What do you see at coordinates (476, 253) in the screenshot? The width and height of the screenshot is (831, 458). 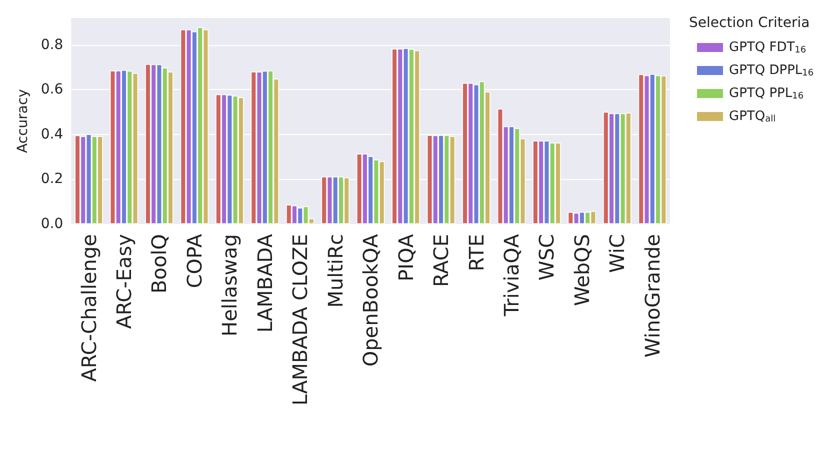 I see `x-tick-label: RTE` at bounding box center [476, 253].